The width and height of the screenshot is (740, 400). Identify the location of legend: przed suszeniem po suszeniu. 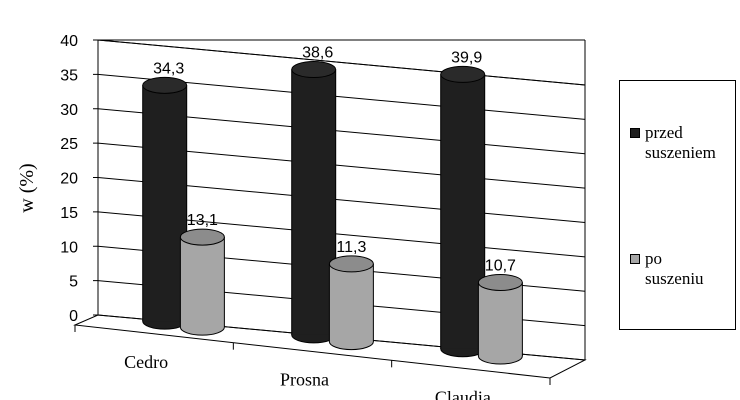
(677, 205).